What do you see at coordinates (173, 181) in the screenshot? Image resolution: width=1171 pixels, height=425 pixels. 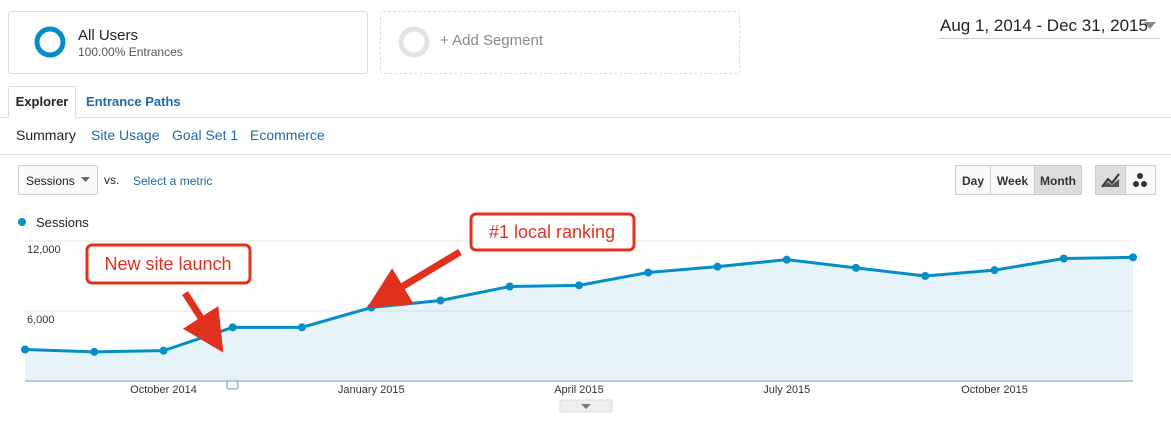 I see `compare-link: Select a metric` at bounding box center [173, 181].